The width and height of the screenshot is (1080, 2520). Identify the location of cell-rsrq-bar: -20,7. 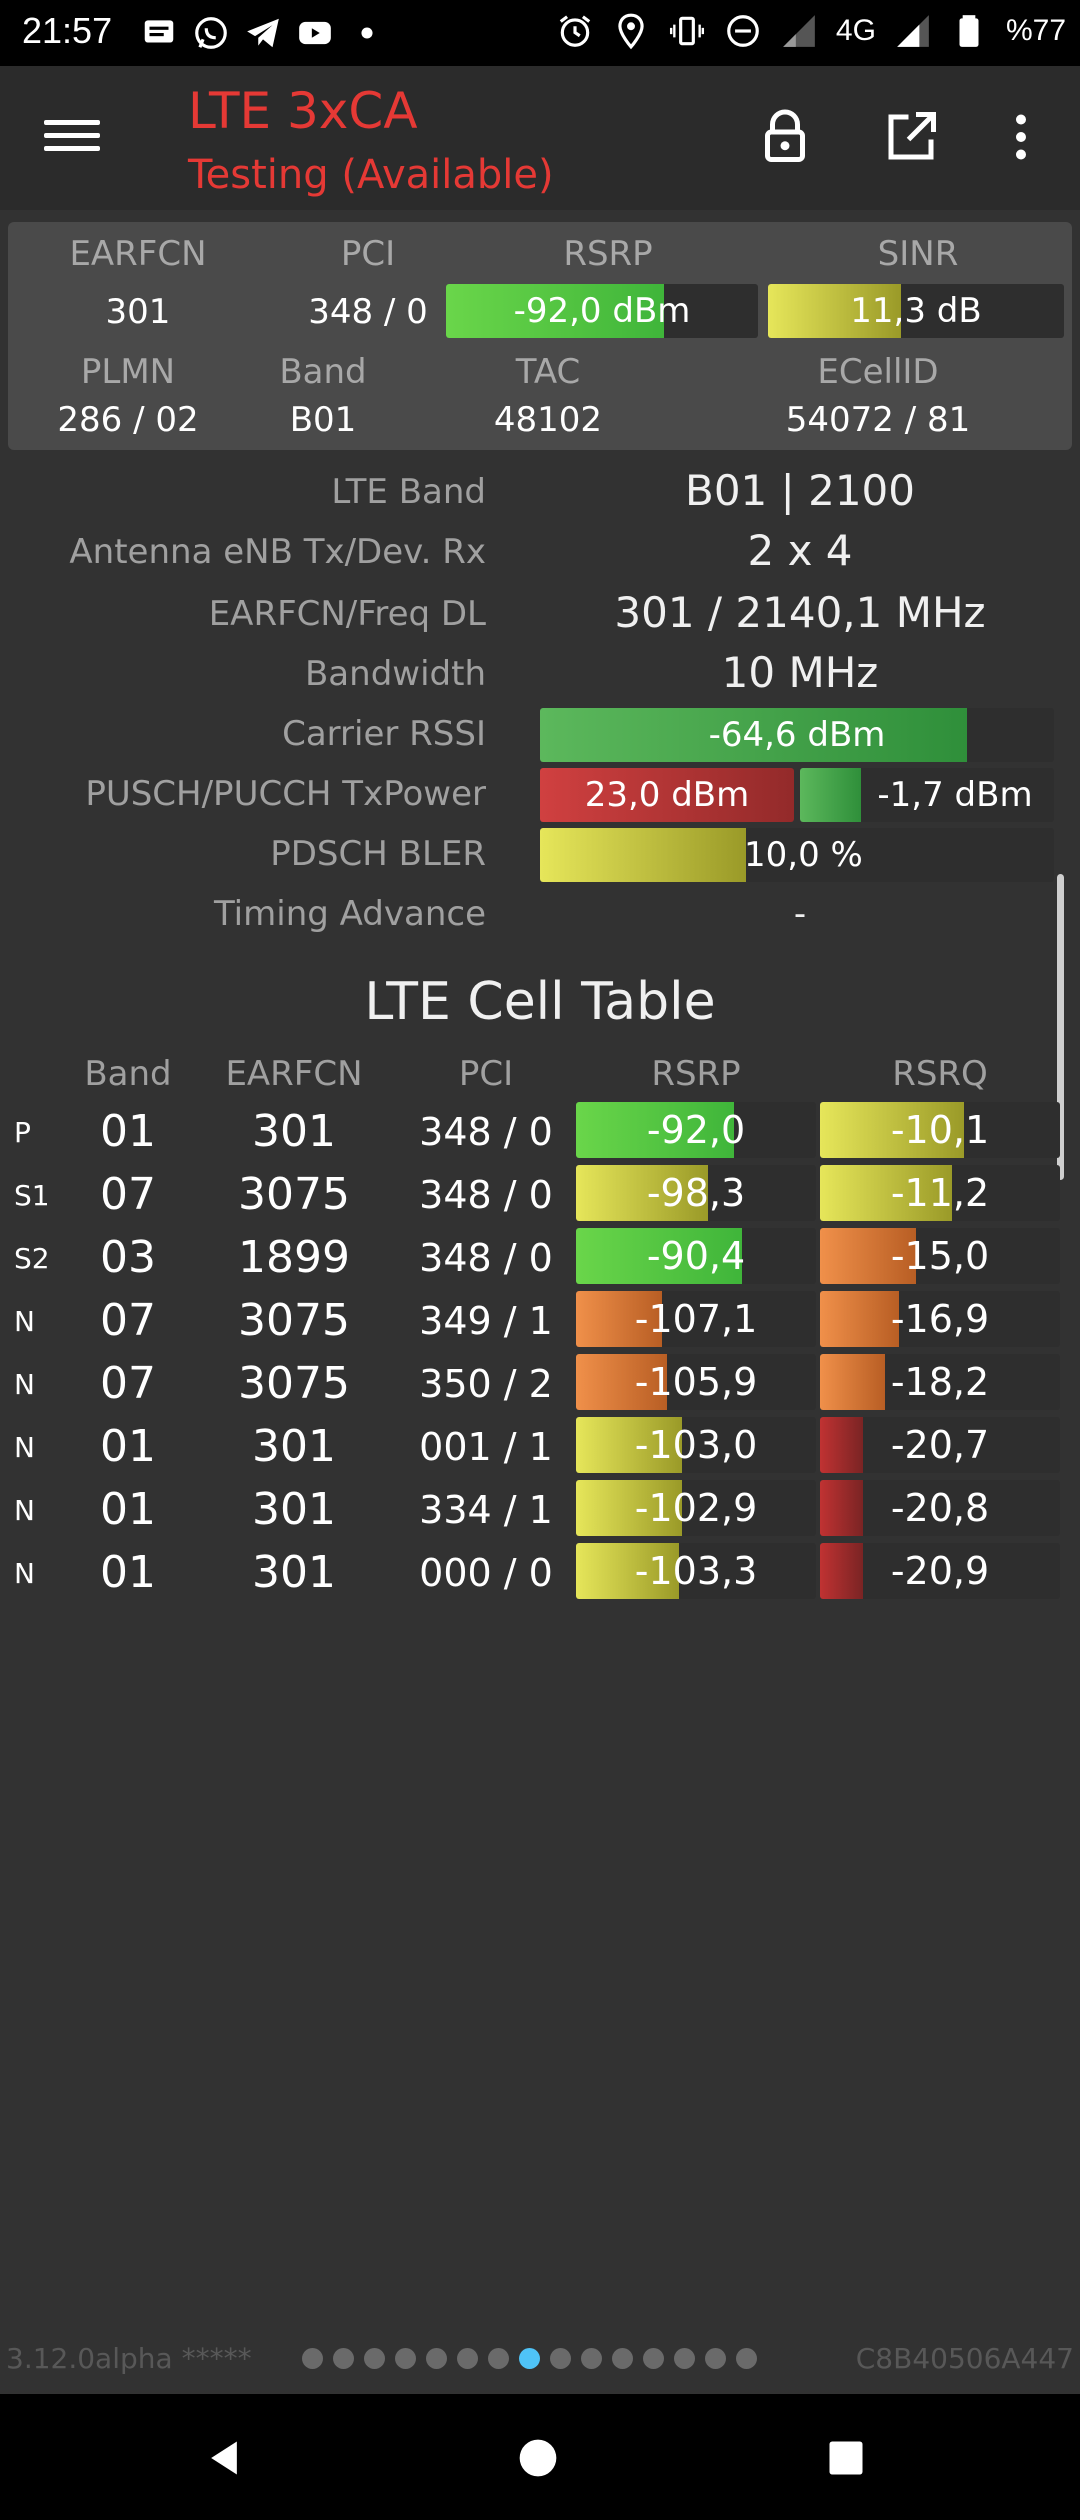
(940, 1445).